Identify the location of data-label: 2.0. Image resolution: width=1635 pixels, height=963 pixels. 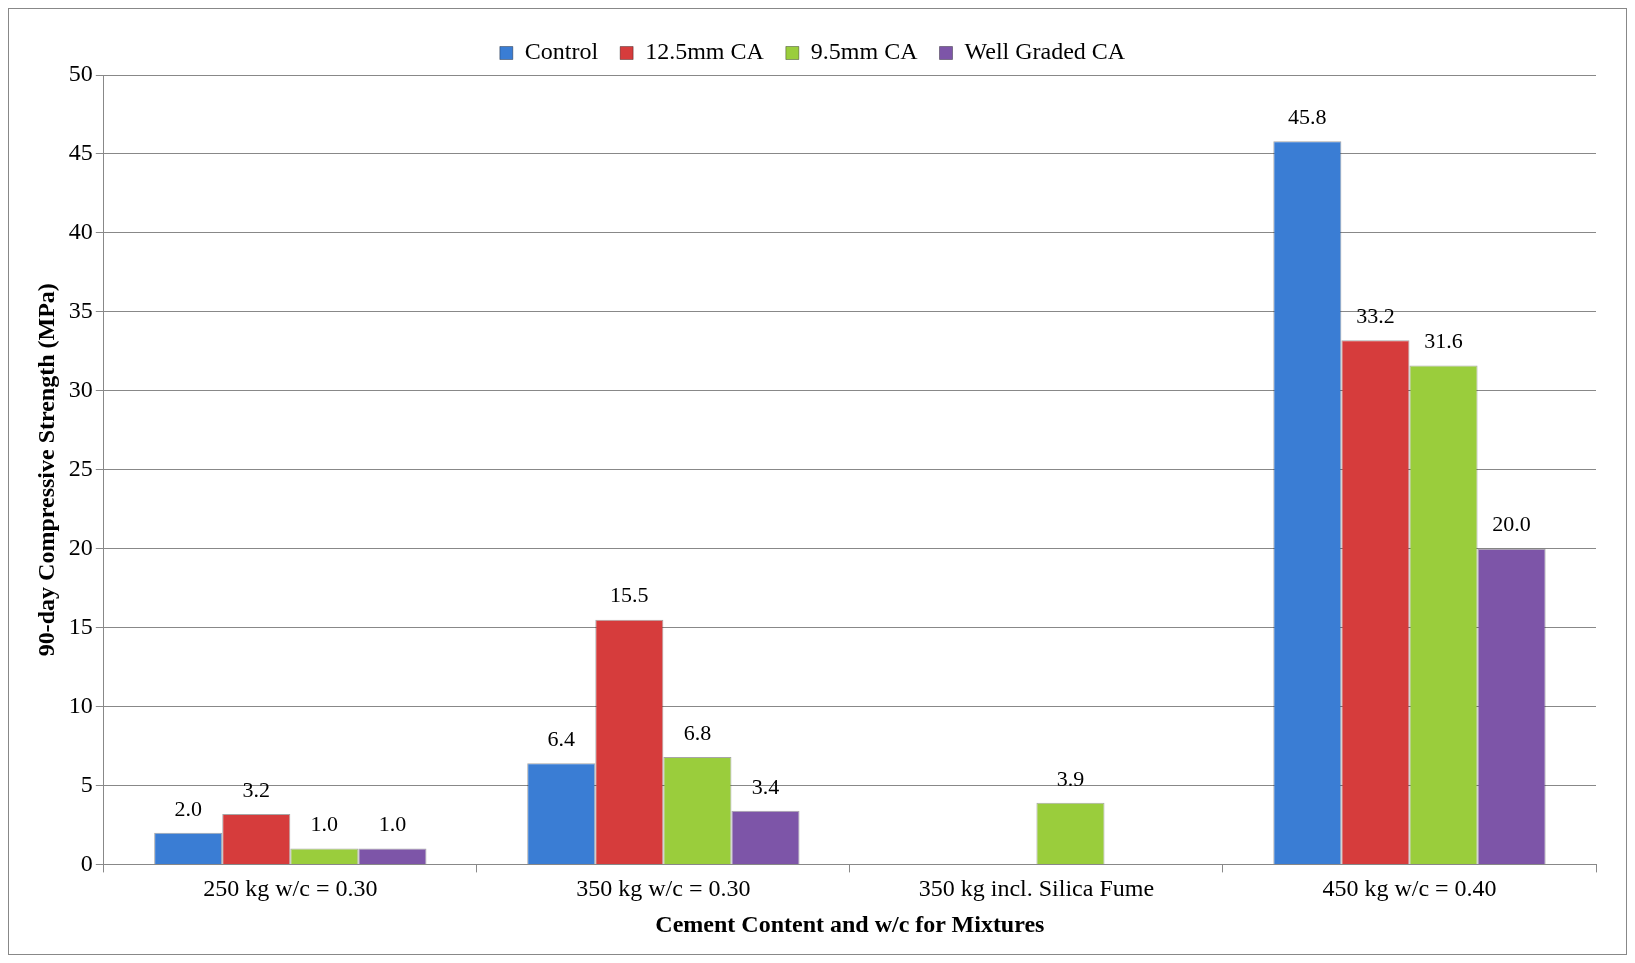
(188, 808).